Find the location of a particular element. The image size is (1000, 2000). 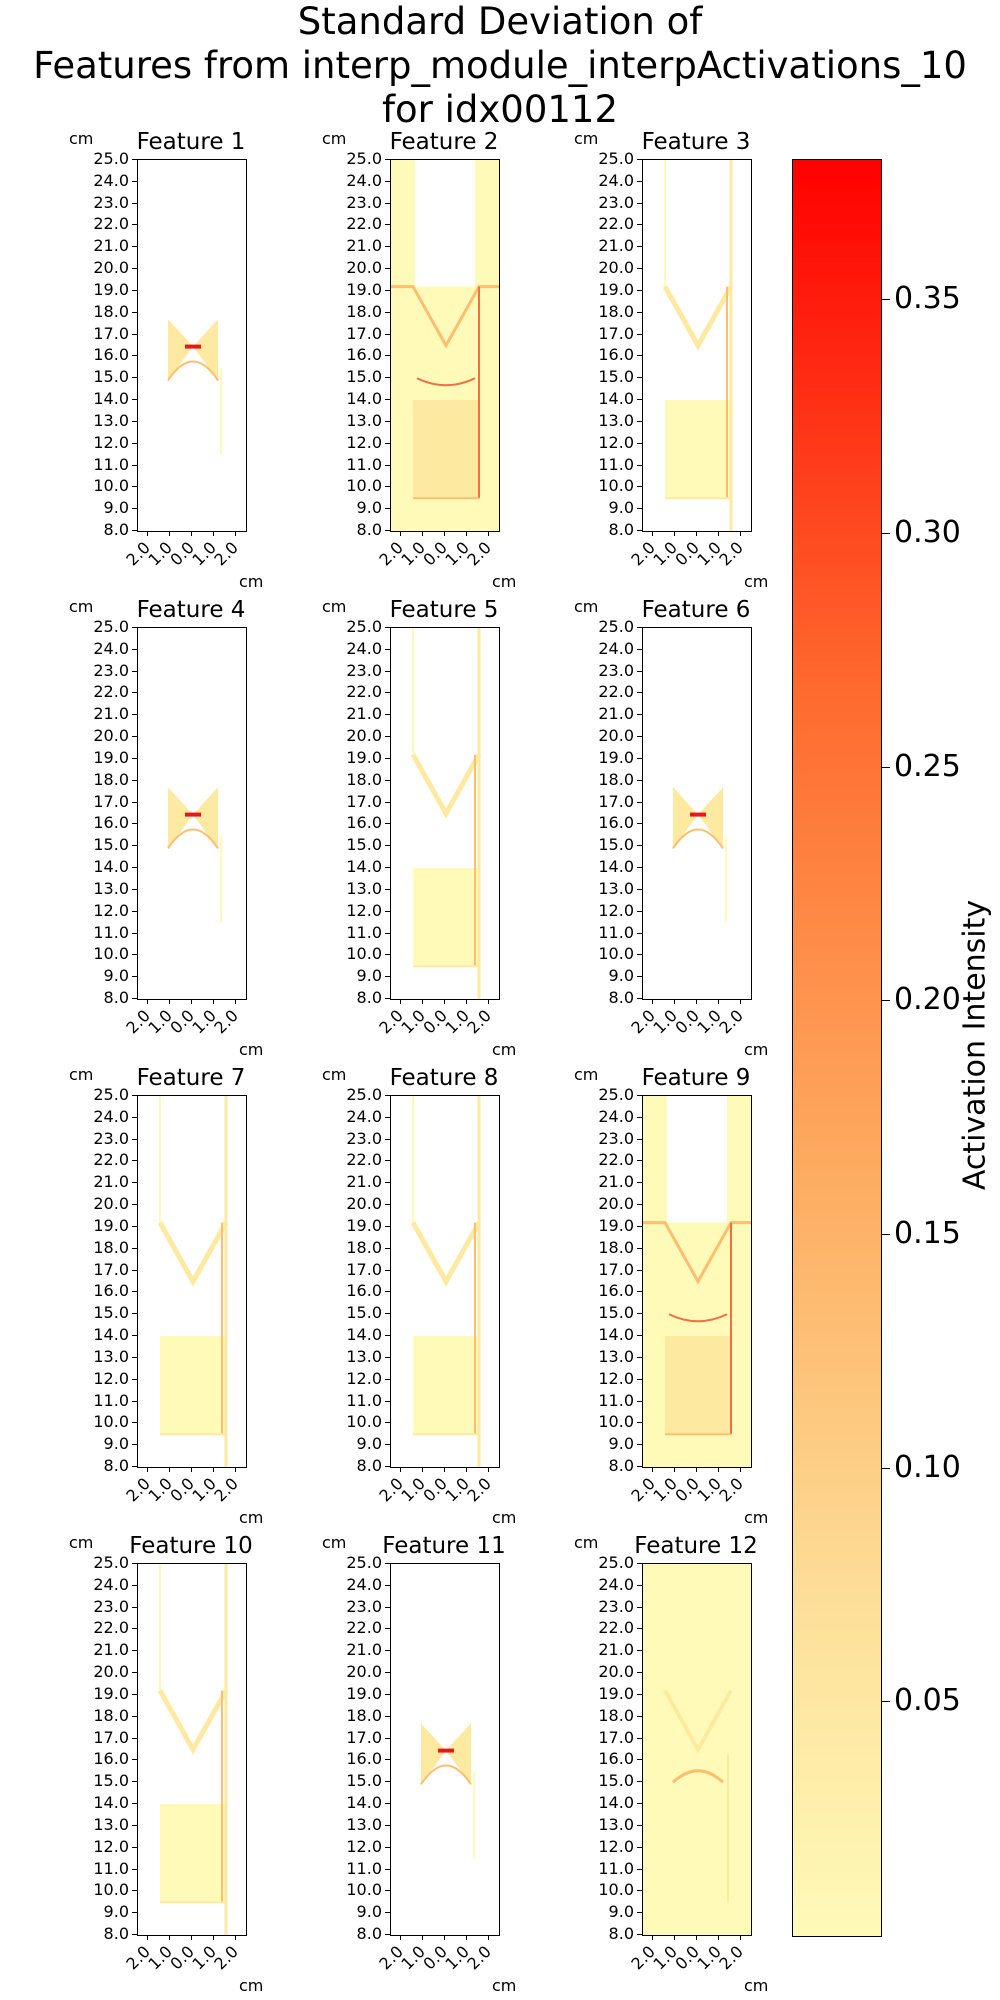

activation-butterfly is located at coordinates (193, 818).